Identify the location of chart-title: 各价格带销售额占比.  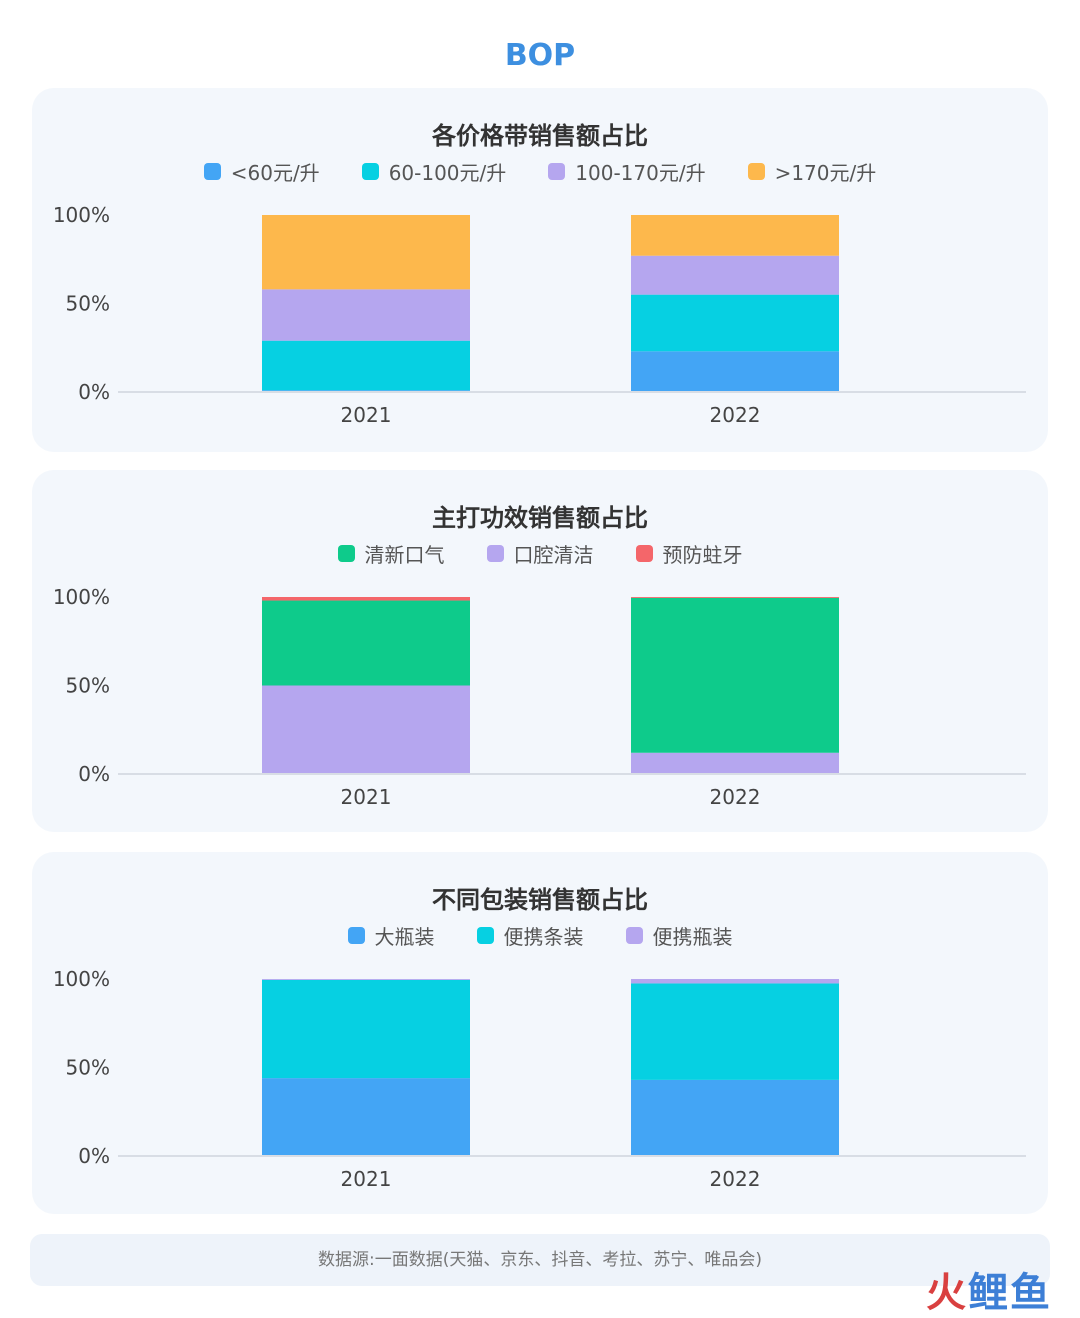
(540, 136).